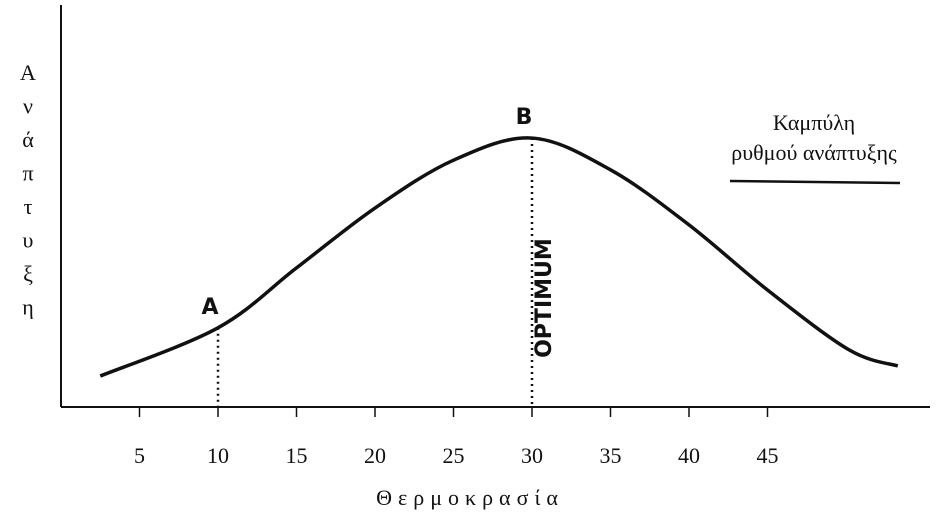 This screenshot has height=530, width=943. Describe the element at coordinates (454, 455) in the screenshot. I see `x-tick-label: 25` at that location.